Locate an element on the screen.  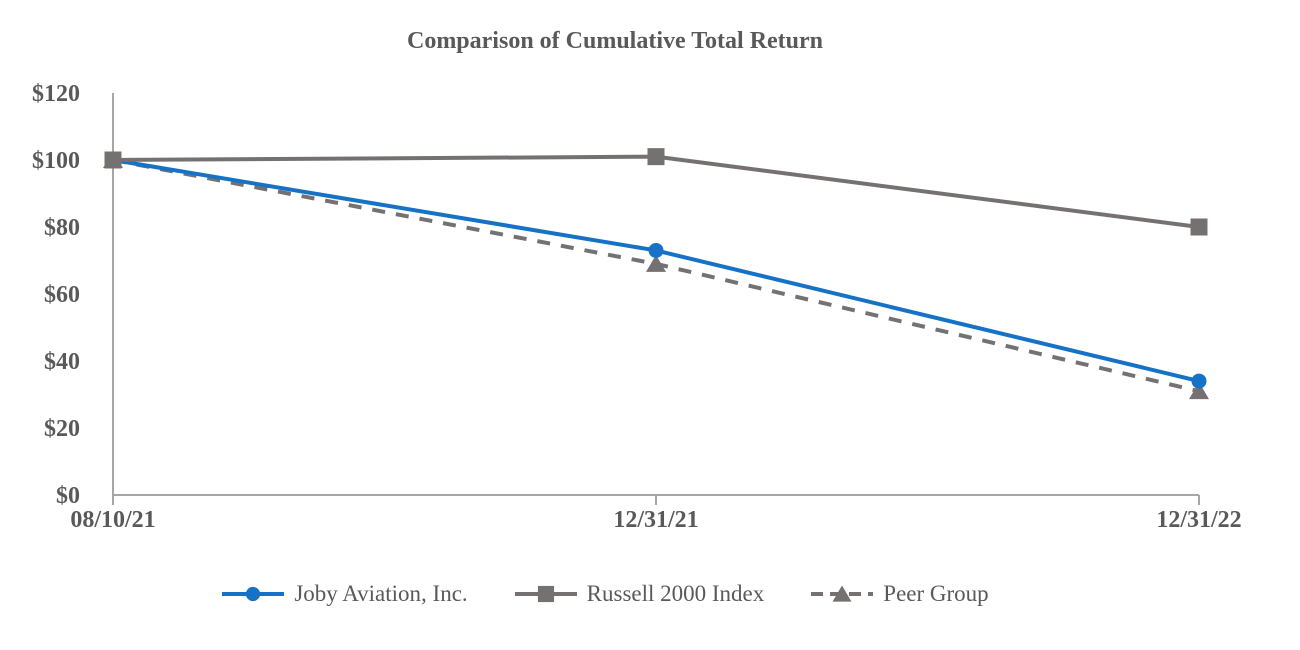
x-axis-tick-label: 08/10/21 is located at coordinates (112, 520).